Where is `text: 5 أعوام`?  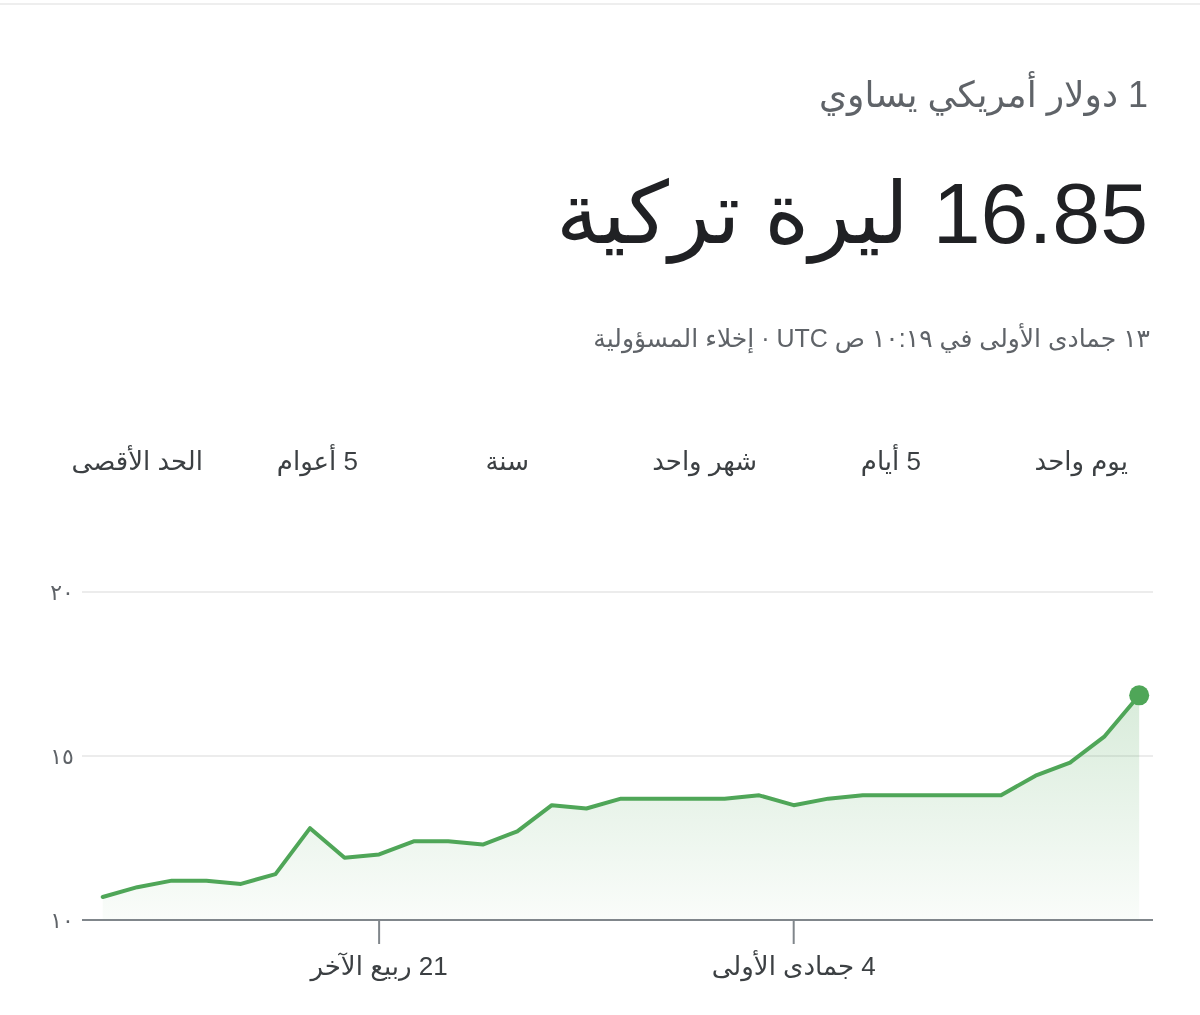 text: 5 أعوام is located at coordinates (317, 460).